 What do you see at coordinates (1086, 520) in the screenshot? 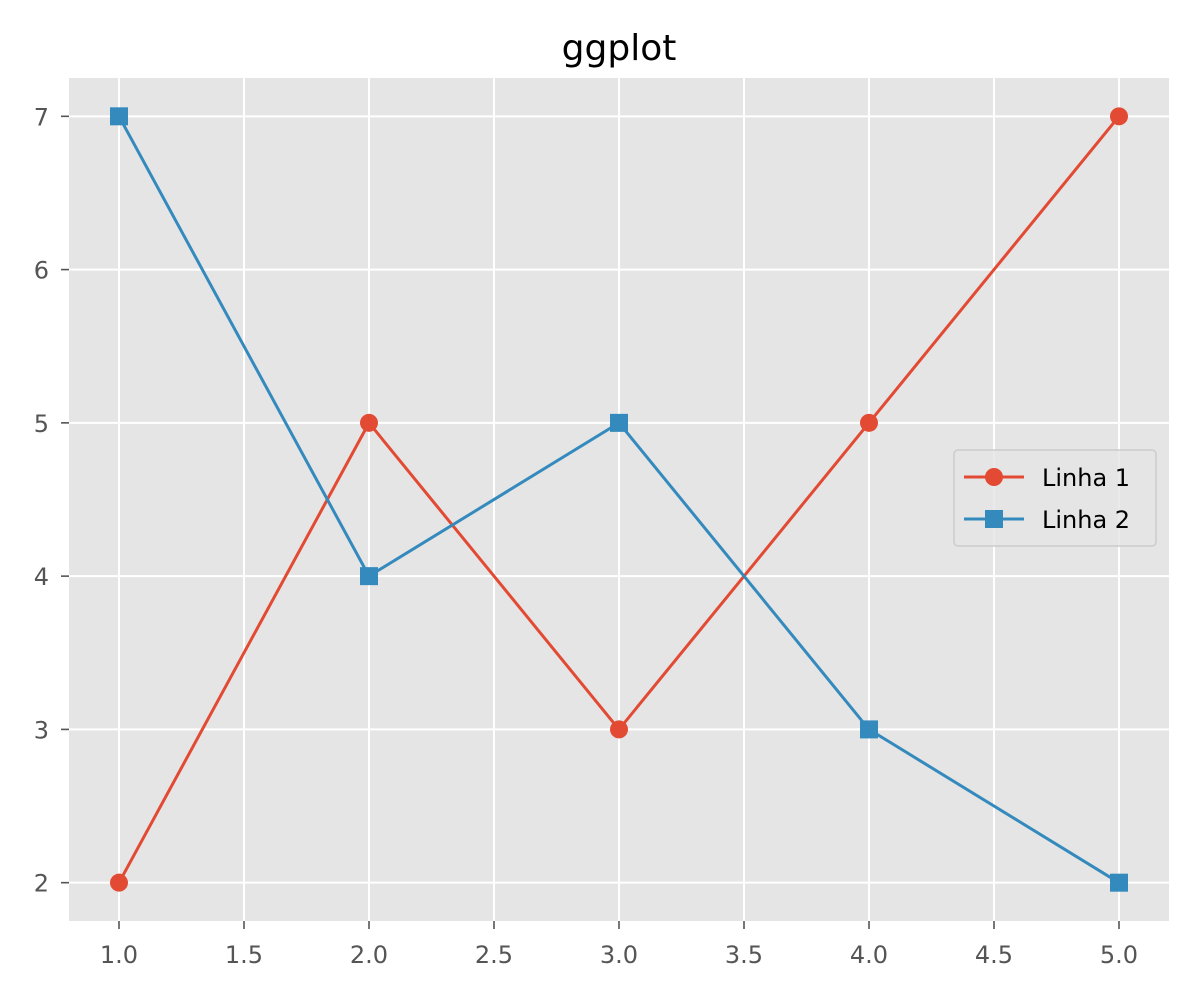
I see `legend-label: Linha 2` at bounding box center [1086, 520].